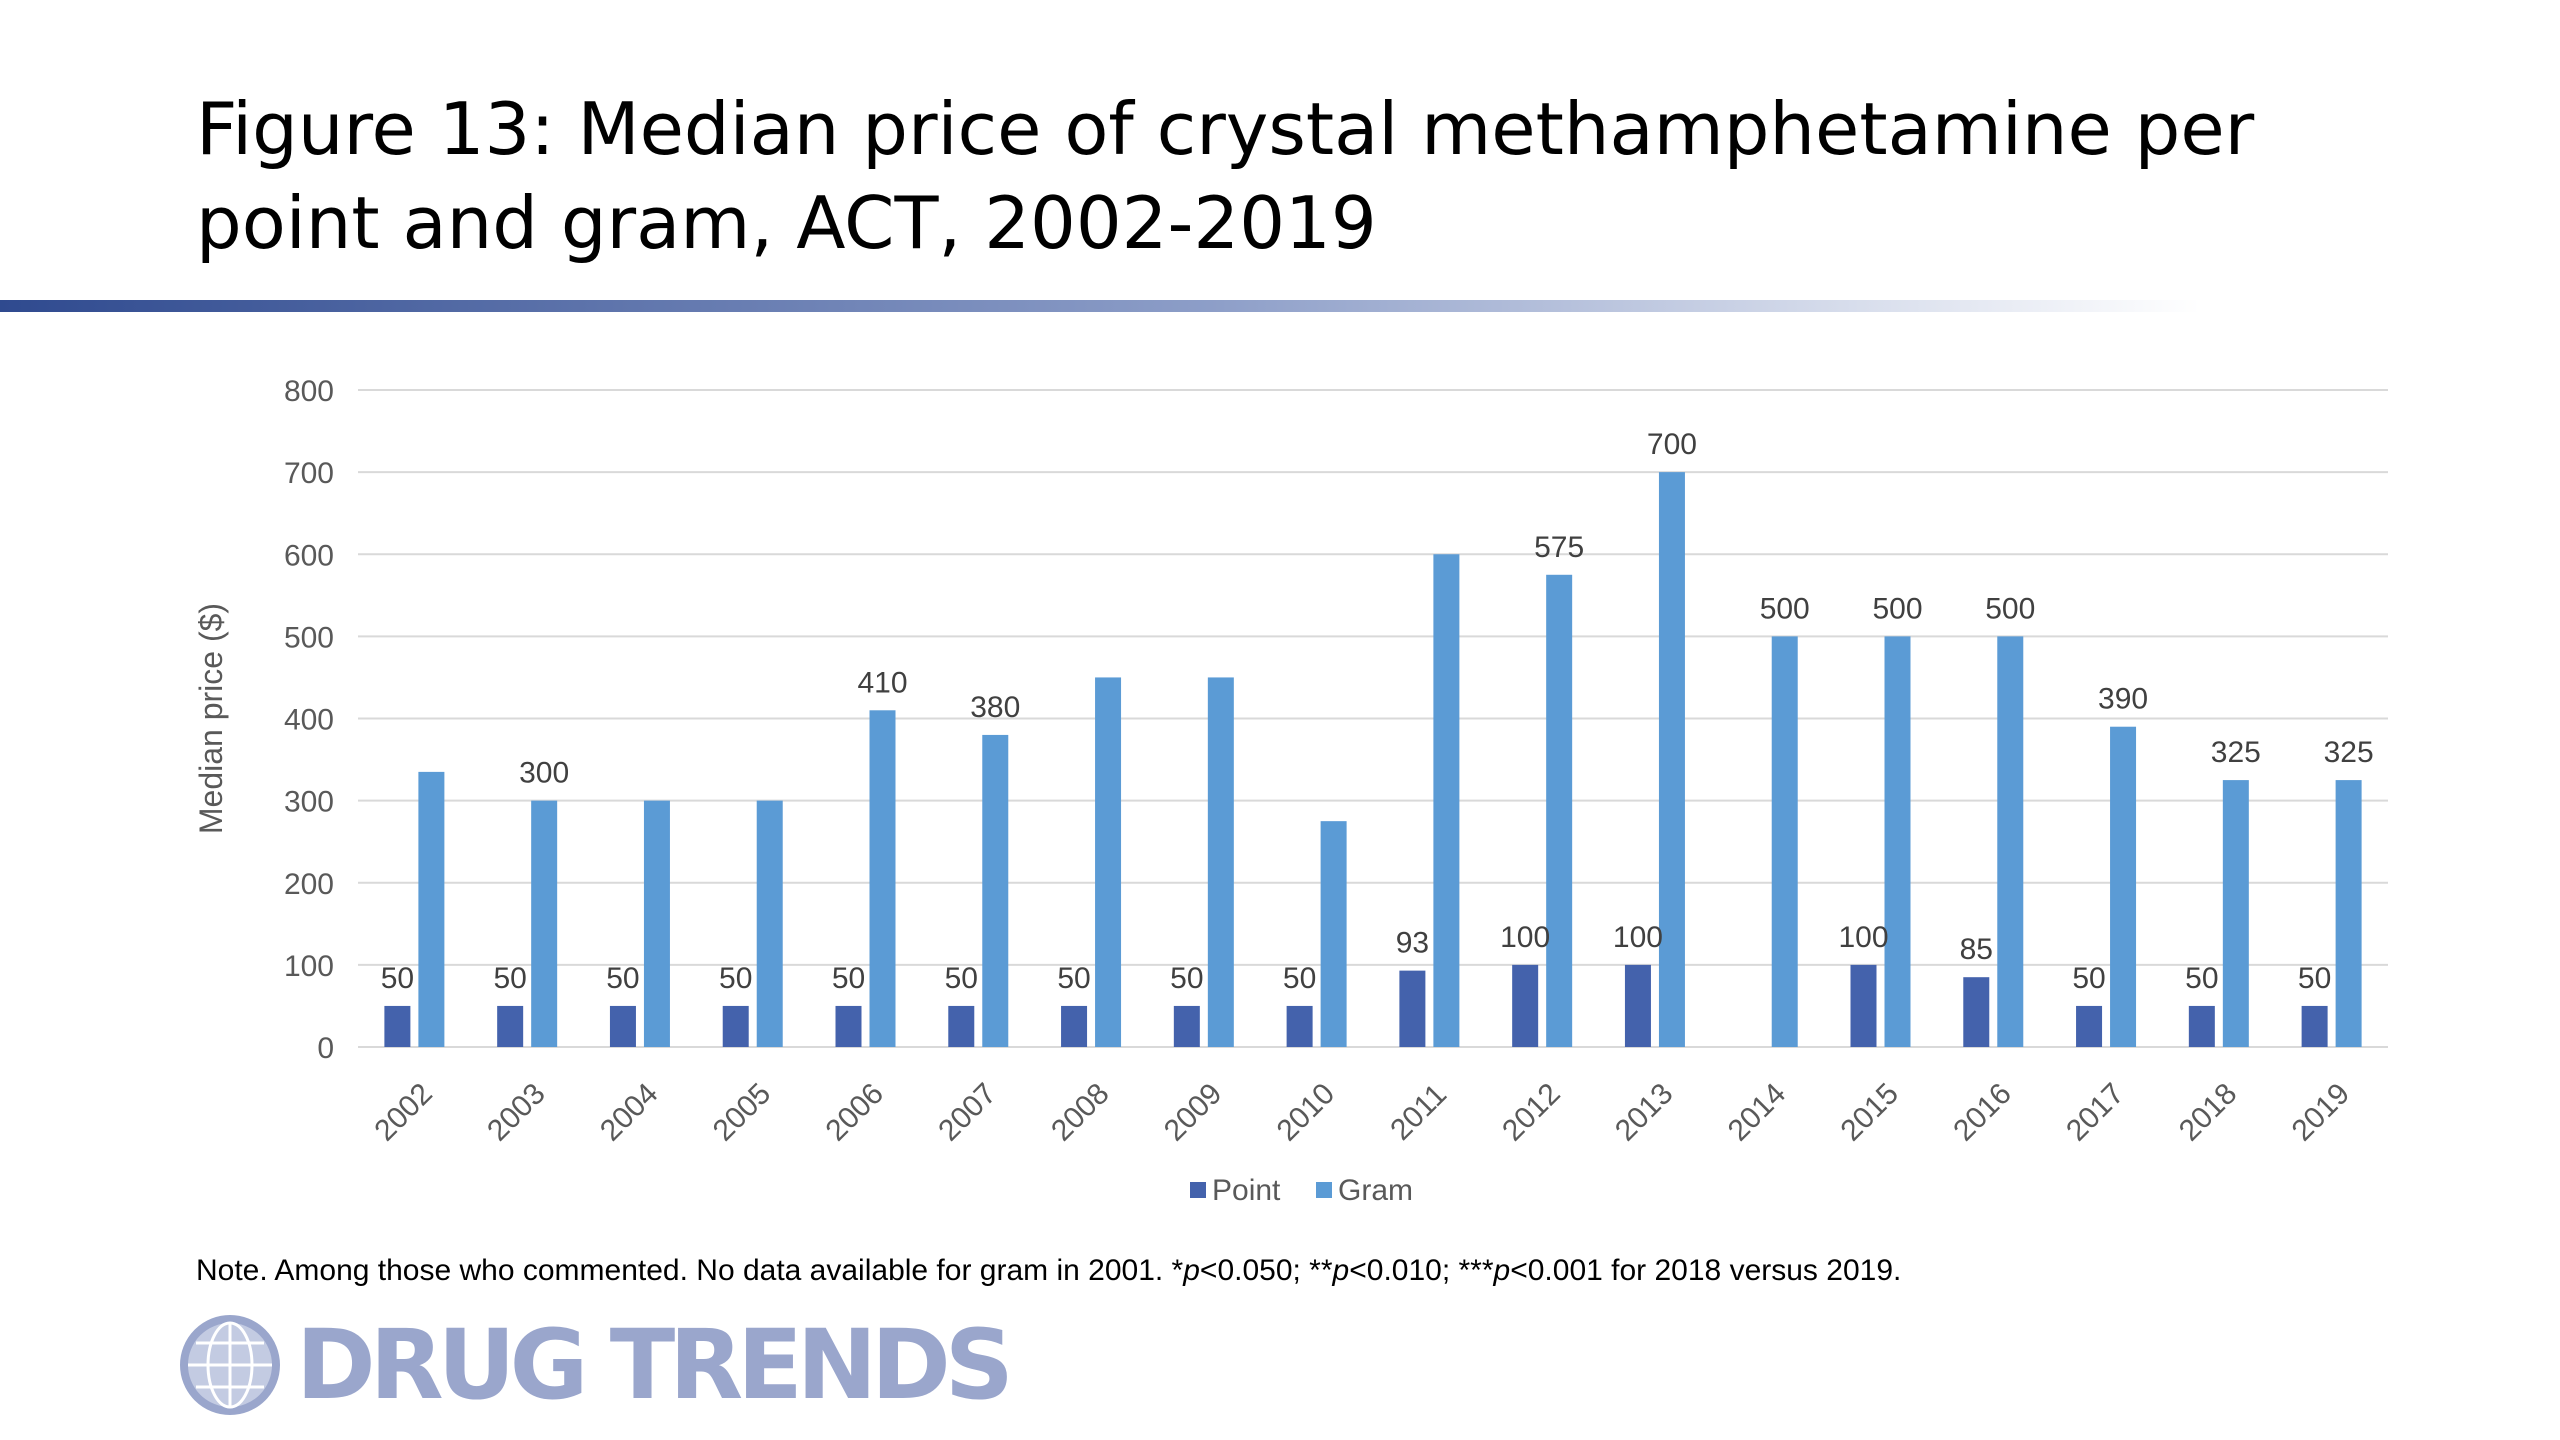 This screenshot has width=2560, height=1440. I want to click on y-tick-label: 600, so click(309, 555).